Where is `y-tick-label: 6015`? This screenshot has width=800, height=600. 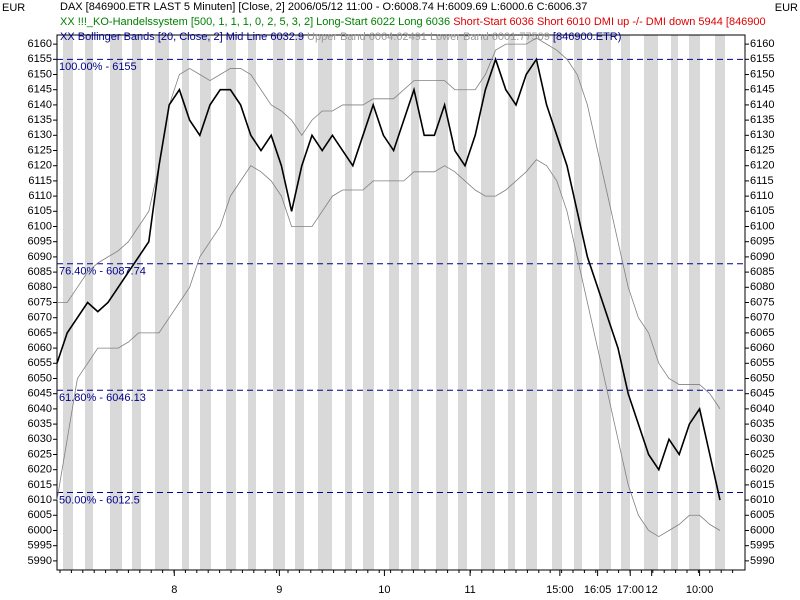 y-tick-label: 6015 is located at coordinates (40, 485).